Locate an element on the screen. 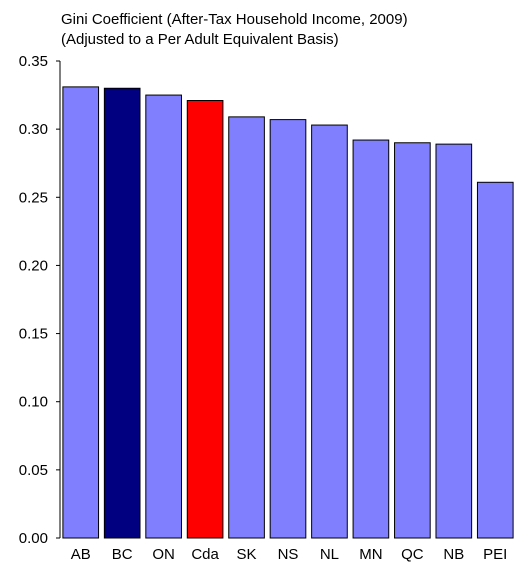 This screenshot has height=562, width=516. x-tick-label-nl: NL is located at coordinates (329, 554).